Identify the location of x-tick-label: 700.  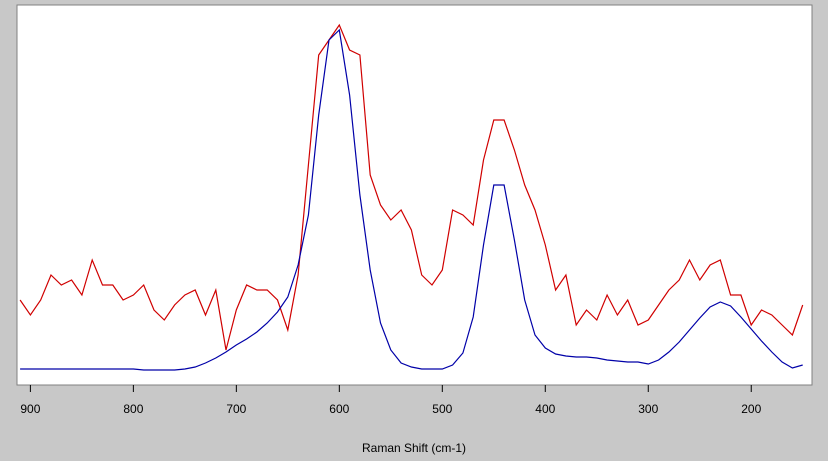
(236, 409).